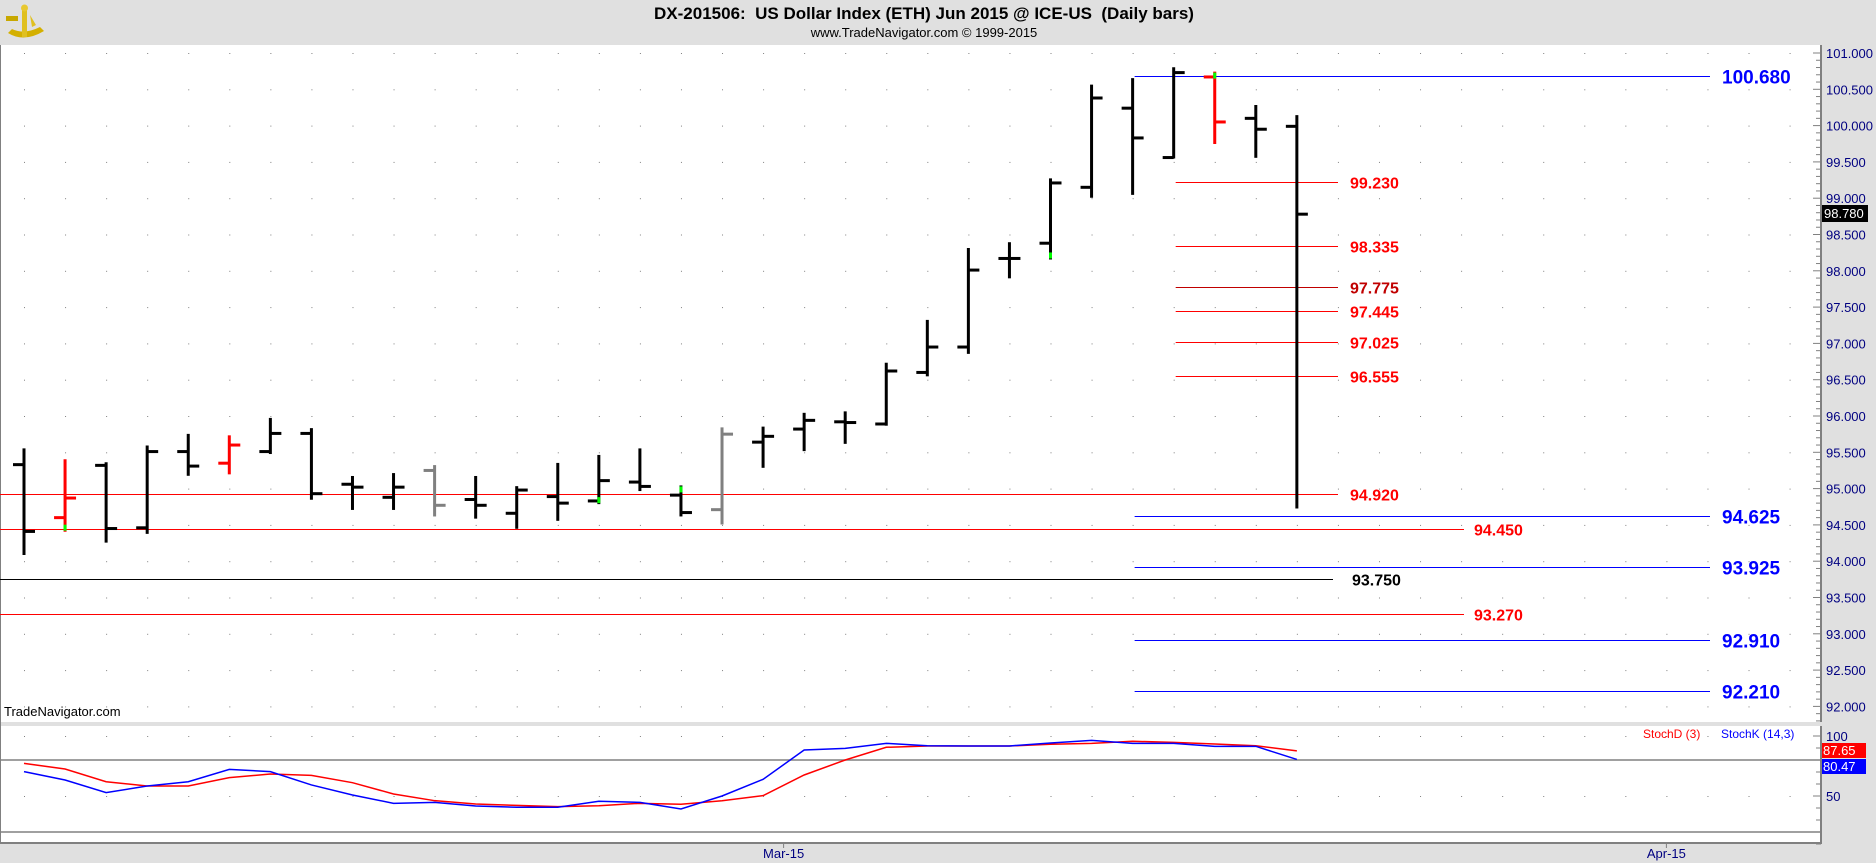  I want to click on price-axis-label: 95.000, so click(1846, 489).